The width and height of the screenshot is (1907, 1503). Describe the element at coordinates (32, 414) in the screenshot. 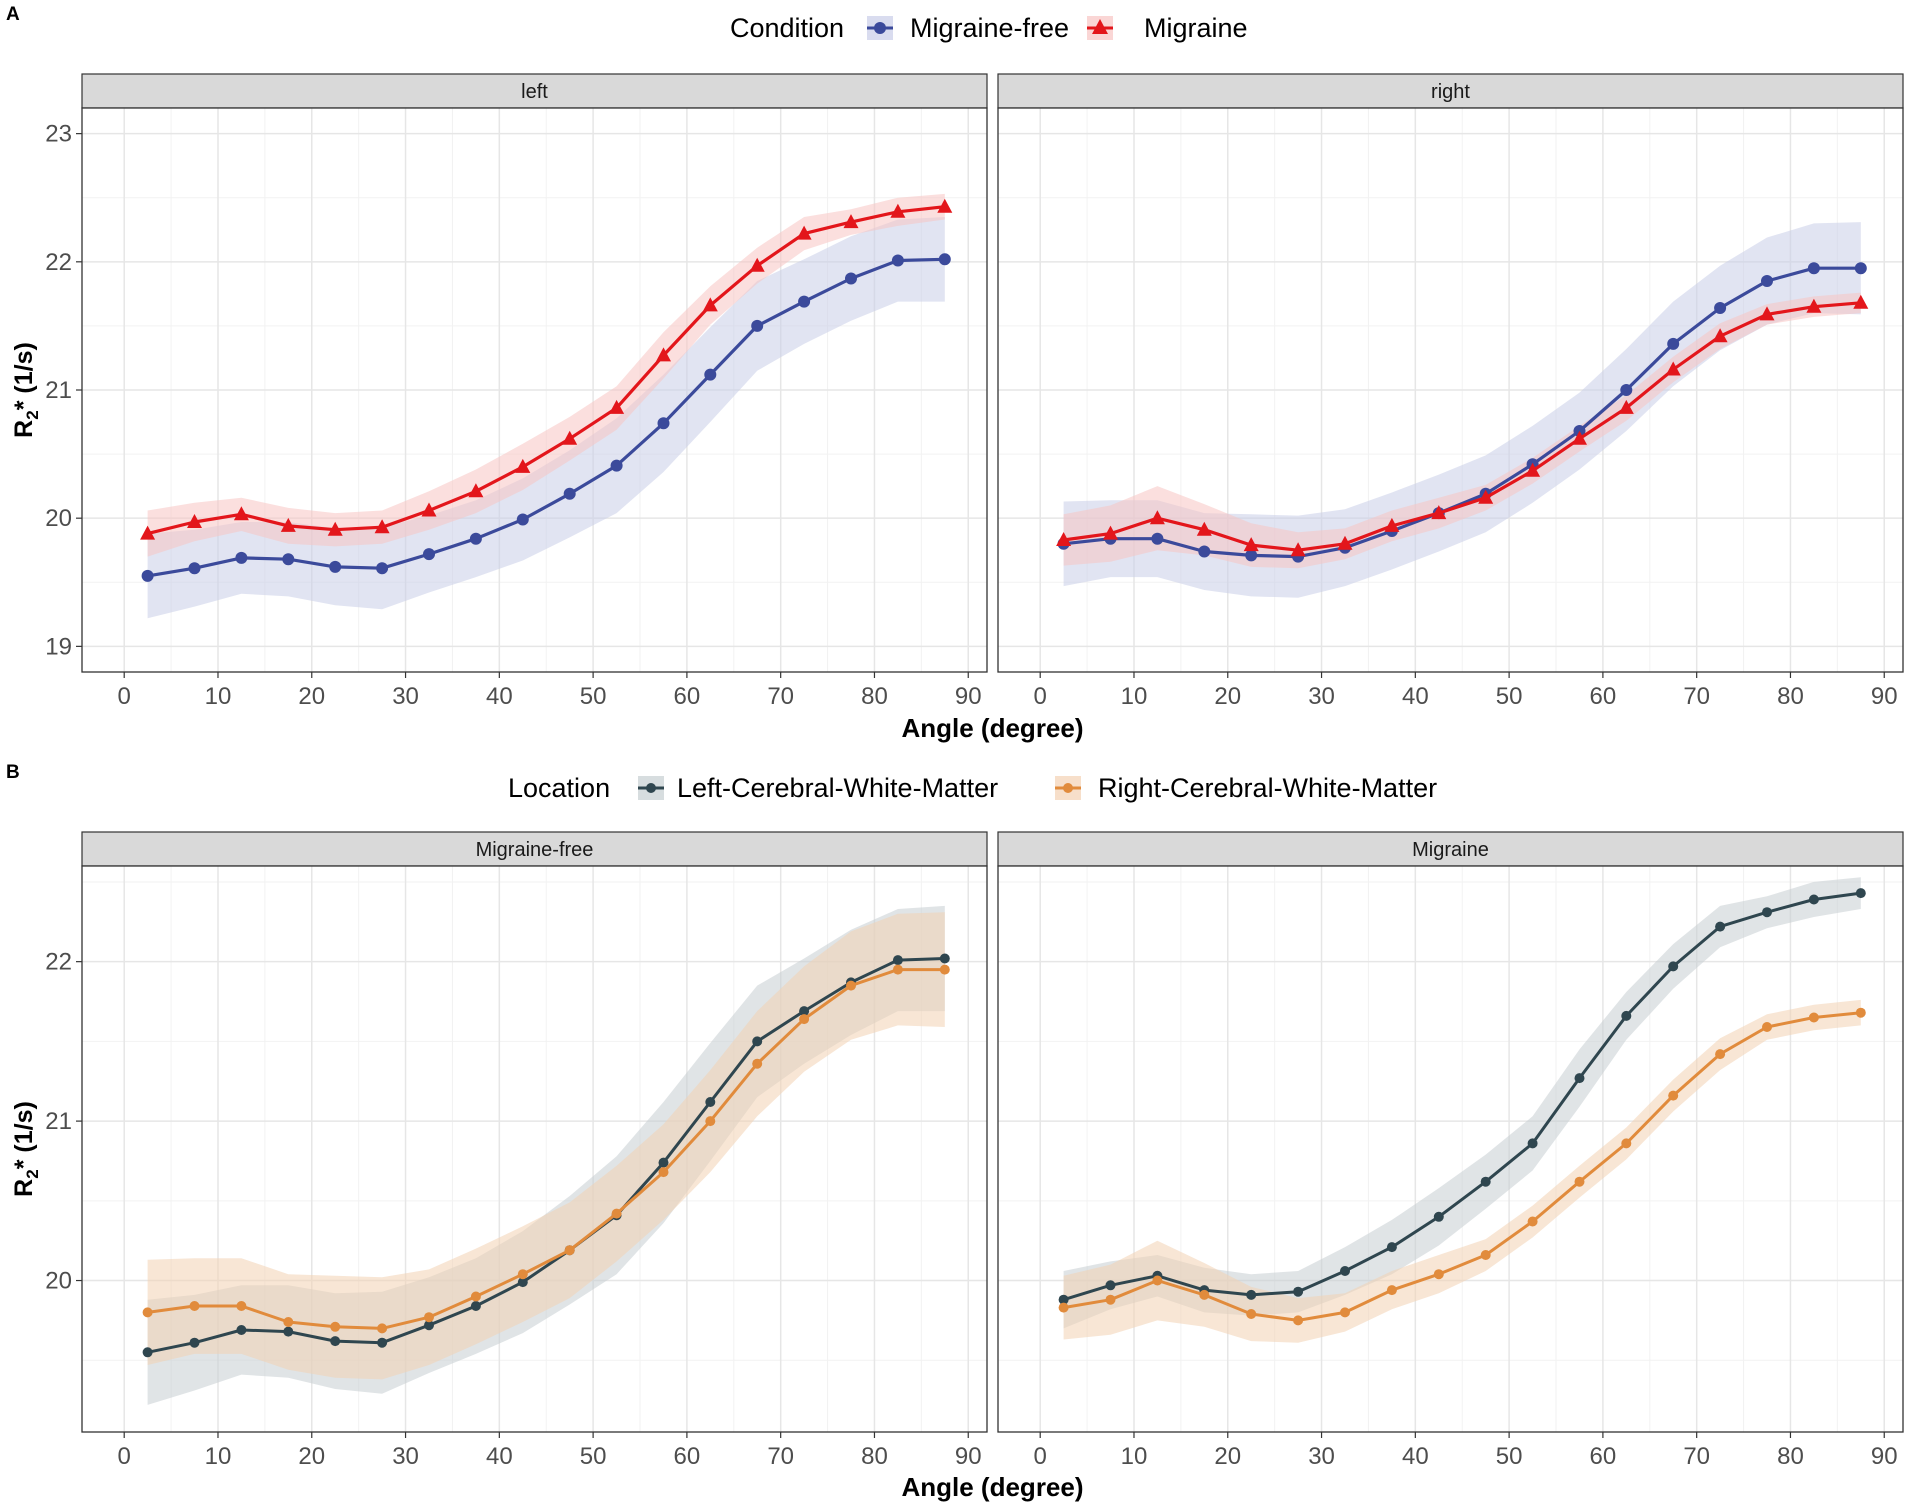

I see `y-axis-label-subscript: 2` at that location.